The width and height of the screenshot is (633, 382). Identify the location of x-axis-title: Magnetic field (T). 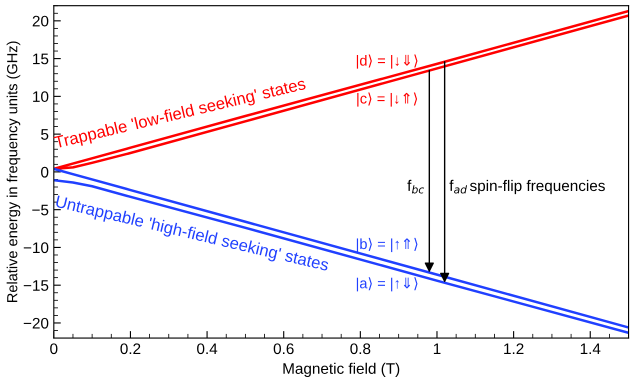
(341, 369).